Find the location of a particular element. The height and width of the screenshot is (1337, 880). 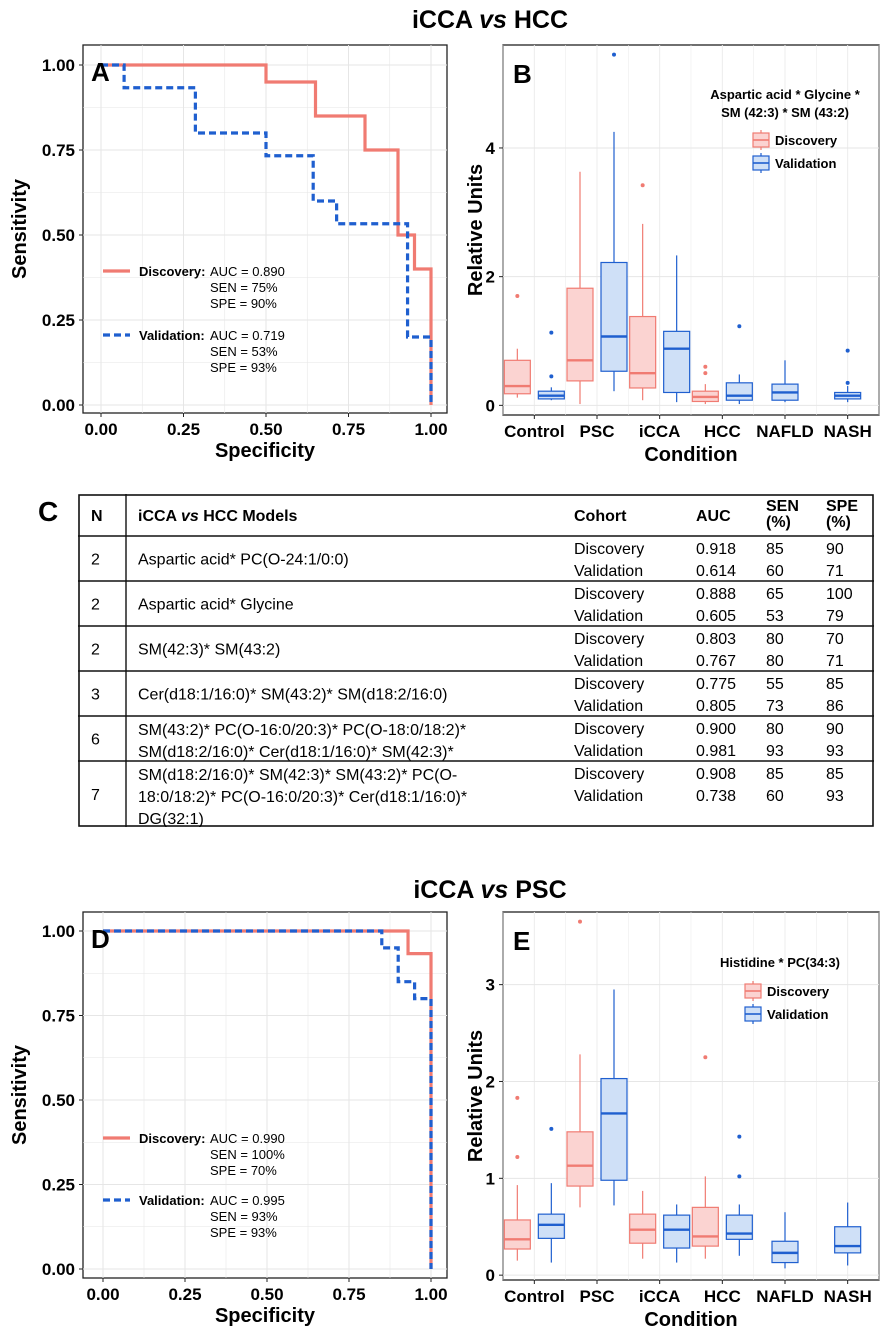

table-cell-spe: 100 is located at coordinates (839, 594).